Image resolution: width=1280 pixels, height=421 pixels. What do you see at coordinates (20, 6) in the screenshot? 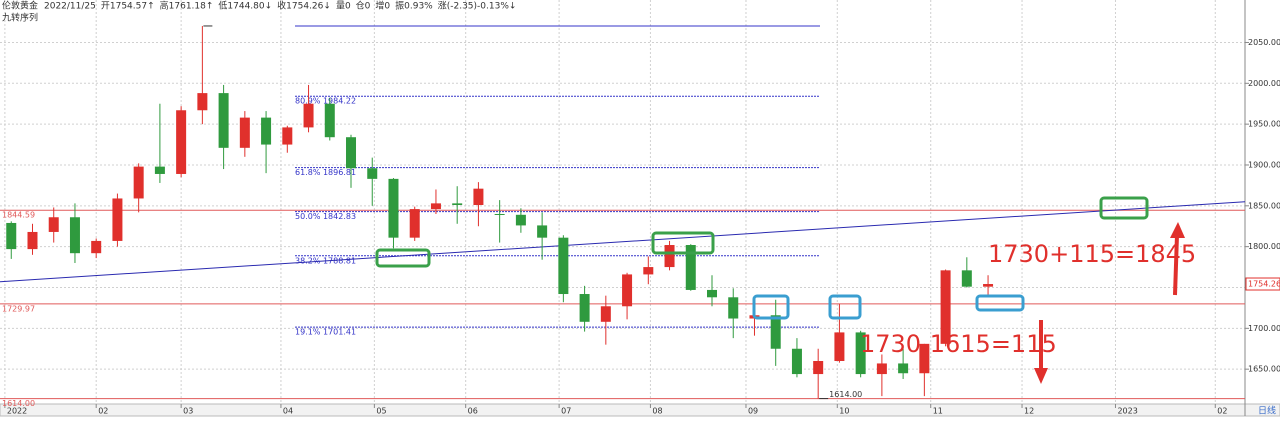
I see `header-title: 伦敦黄金` at bounding box center [20, 6].